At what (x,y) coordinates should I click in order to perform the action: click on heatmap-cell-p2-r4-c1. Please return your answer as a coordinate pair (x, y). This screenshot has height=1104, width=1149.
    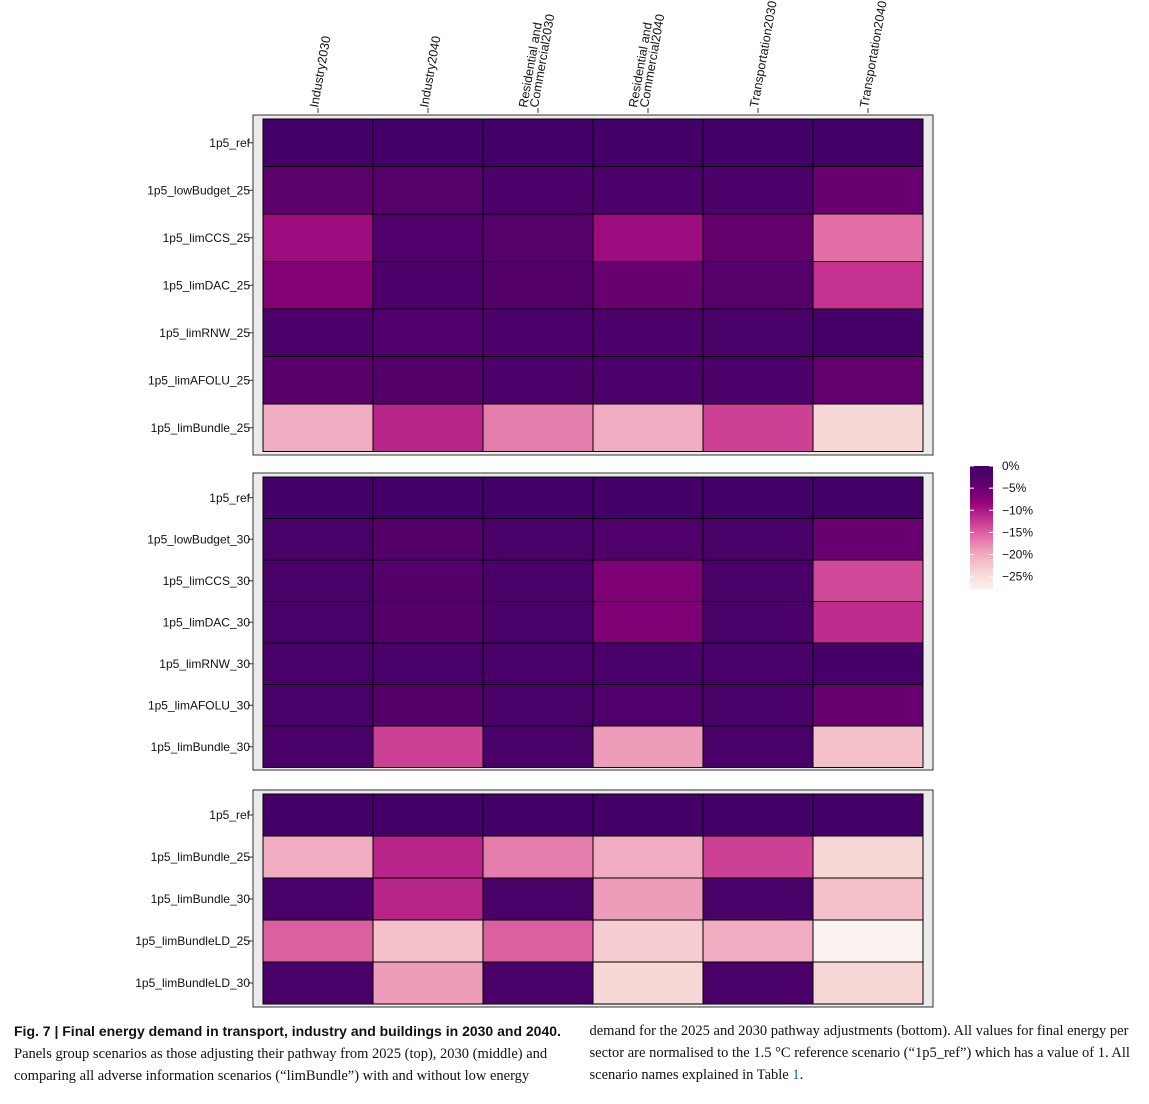
    Looking at the image, I should click on (428, 983).